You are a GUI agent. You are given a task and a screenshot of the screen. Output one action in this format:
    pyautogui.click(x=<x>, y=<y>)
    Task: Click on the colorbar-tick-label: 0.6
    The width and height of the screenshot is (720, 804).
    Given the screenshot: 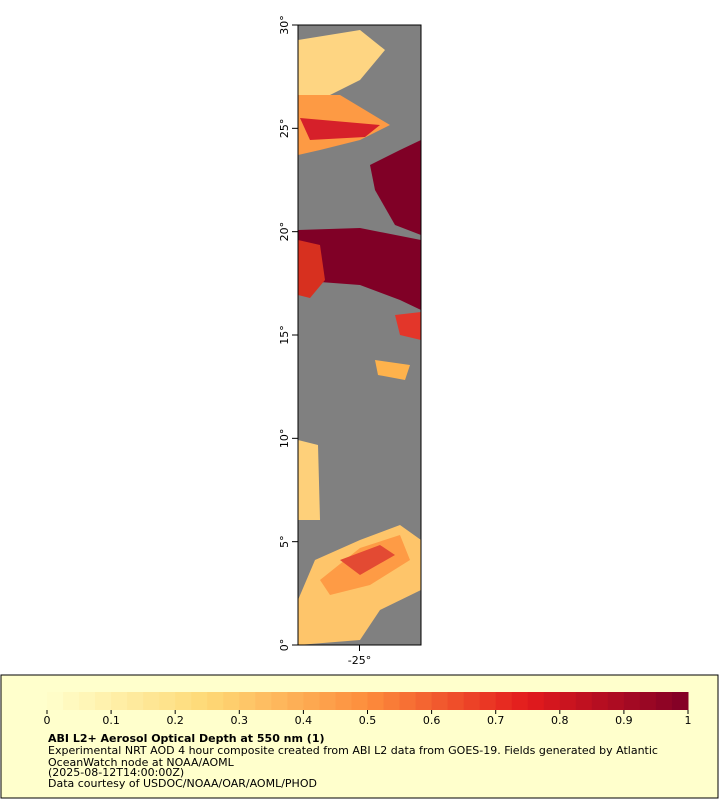 What is the action you would take?
    pyautogui.click(x=432, y=720)
    